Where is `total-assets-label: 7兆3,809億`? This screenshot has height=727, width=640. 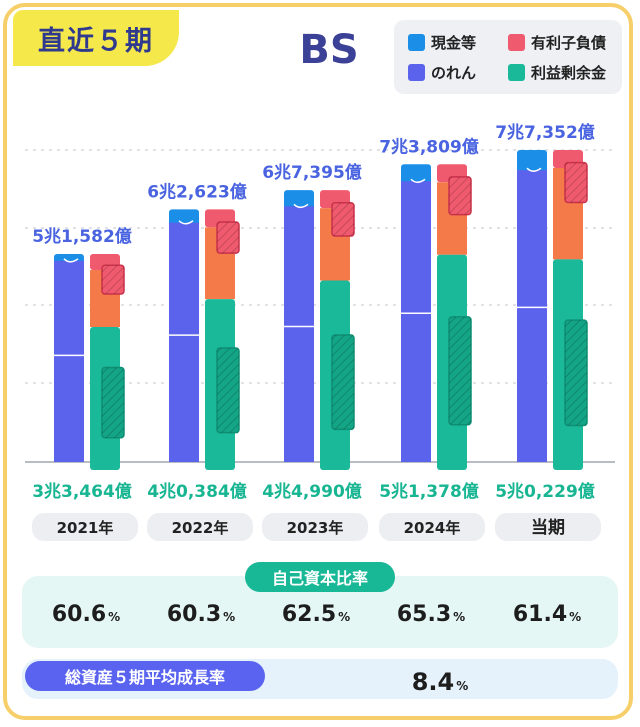 total-assets-label: 7兆3,809億 is located at coordinates (429, 146).